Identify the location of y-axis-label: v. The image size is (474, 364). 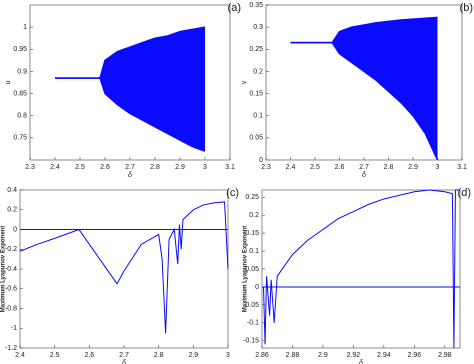
(244, 82).